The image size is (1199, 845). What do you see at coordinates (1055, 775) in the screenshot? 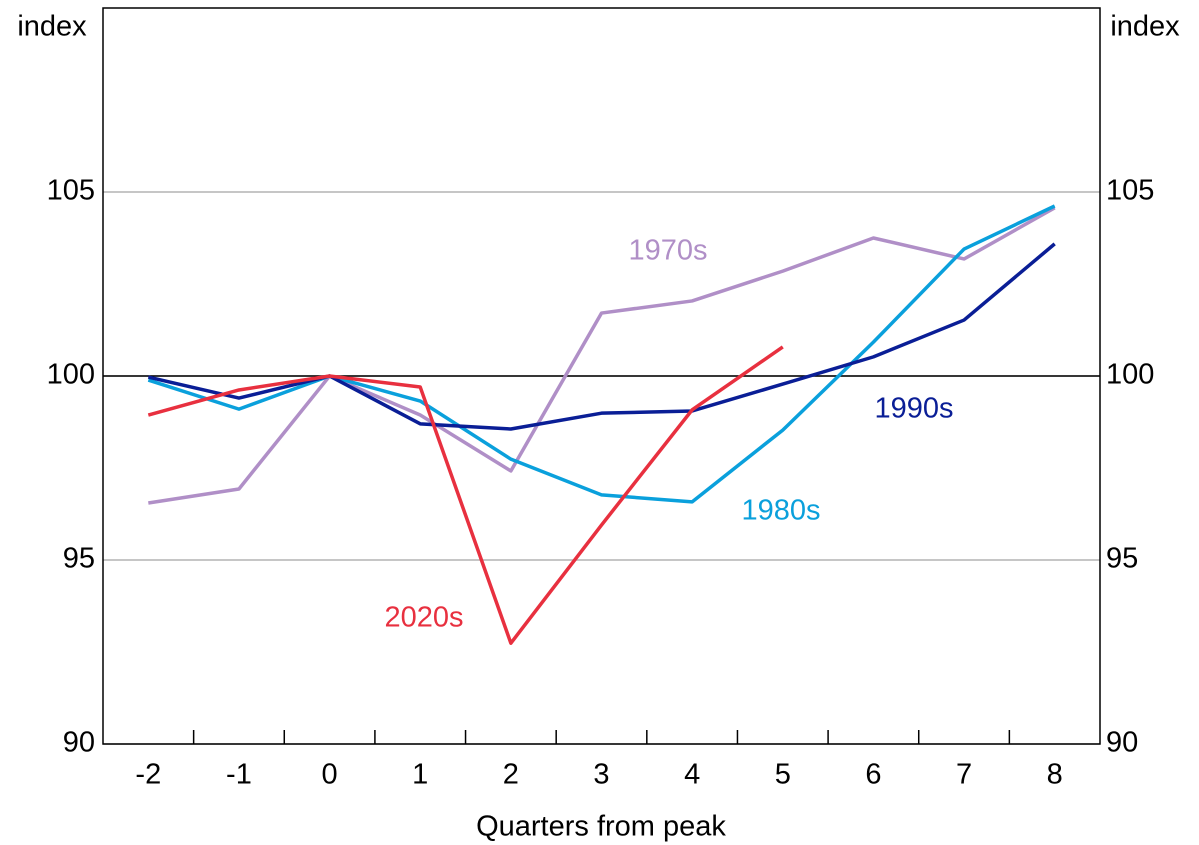
I see `x-tick-label: 8` at bounding box center [1055, 775].